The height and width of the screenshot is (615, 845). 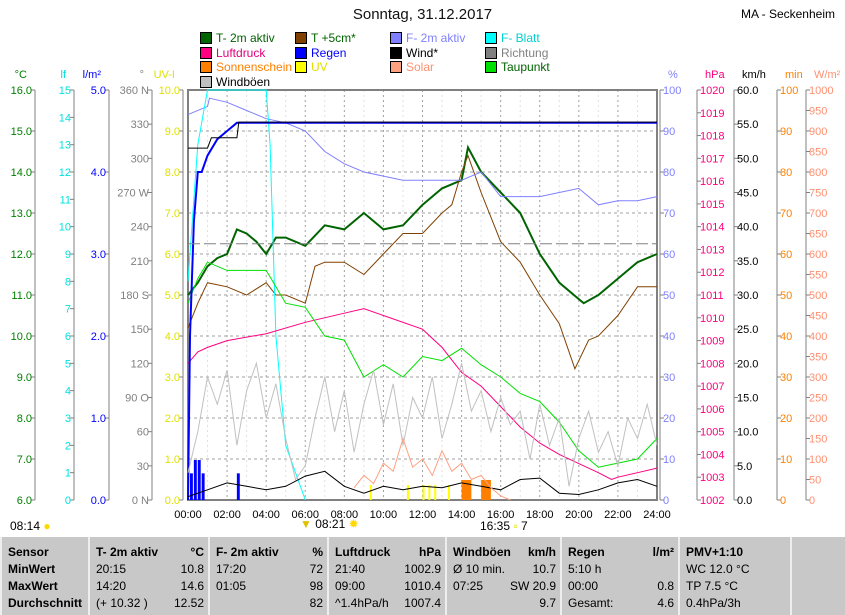 What do you see at coordinates (673, 75) in the screenshot?
I see `axis-unit: %` at bounding box center [673, 75].